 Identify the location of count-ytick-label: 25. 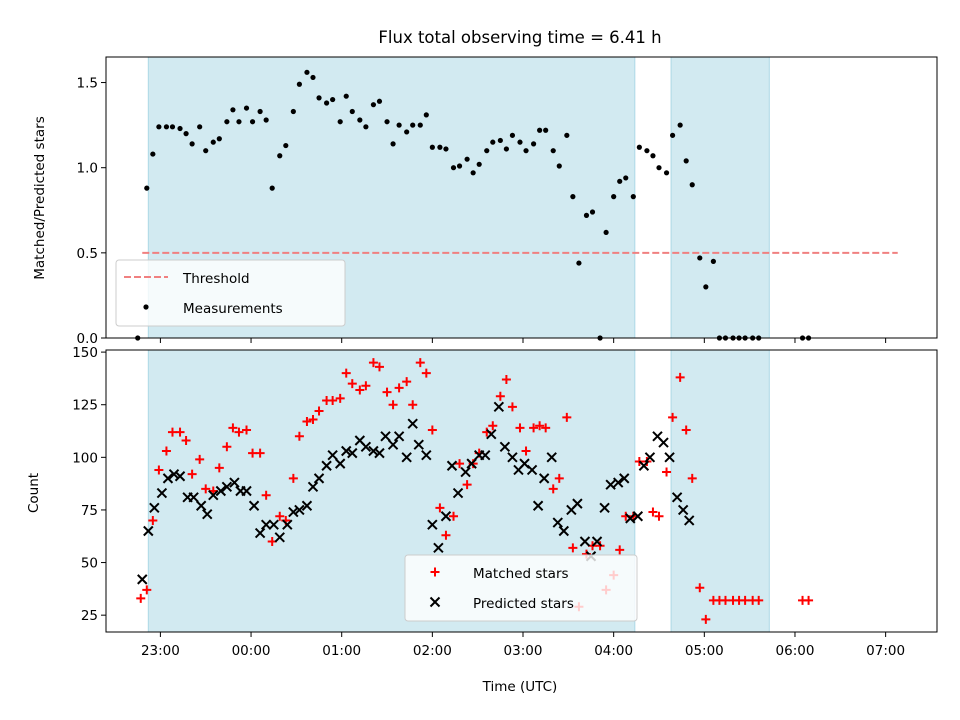
(89, 616).